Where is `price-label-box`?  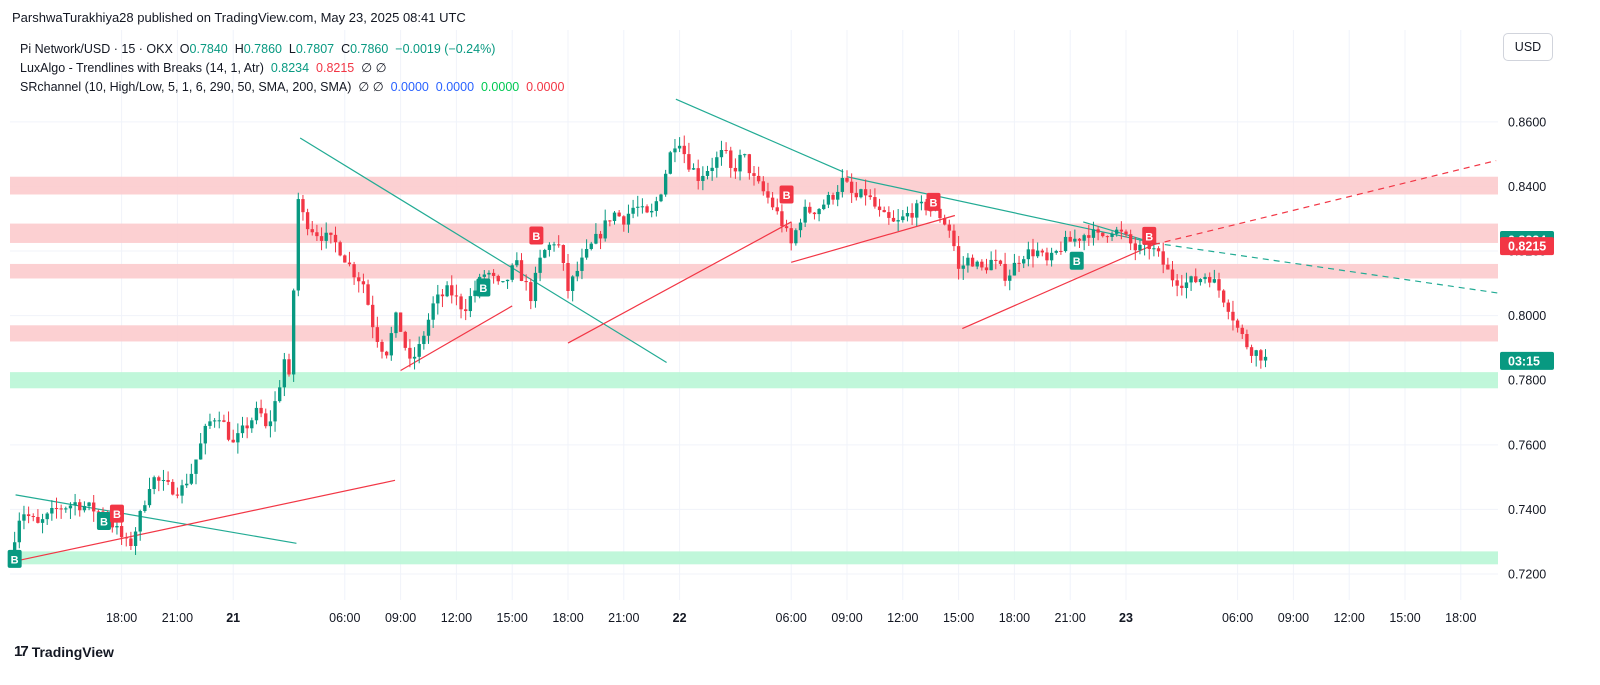 price-label-box is located at coordinates (1527, 360).